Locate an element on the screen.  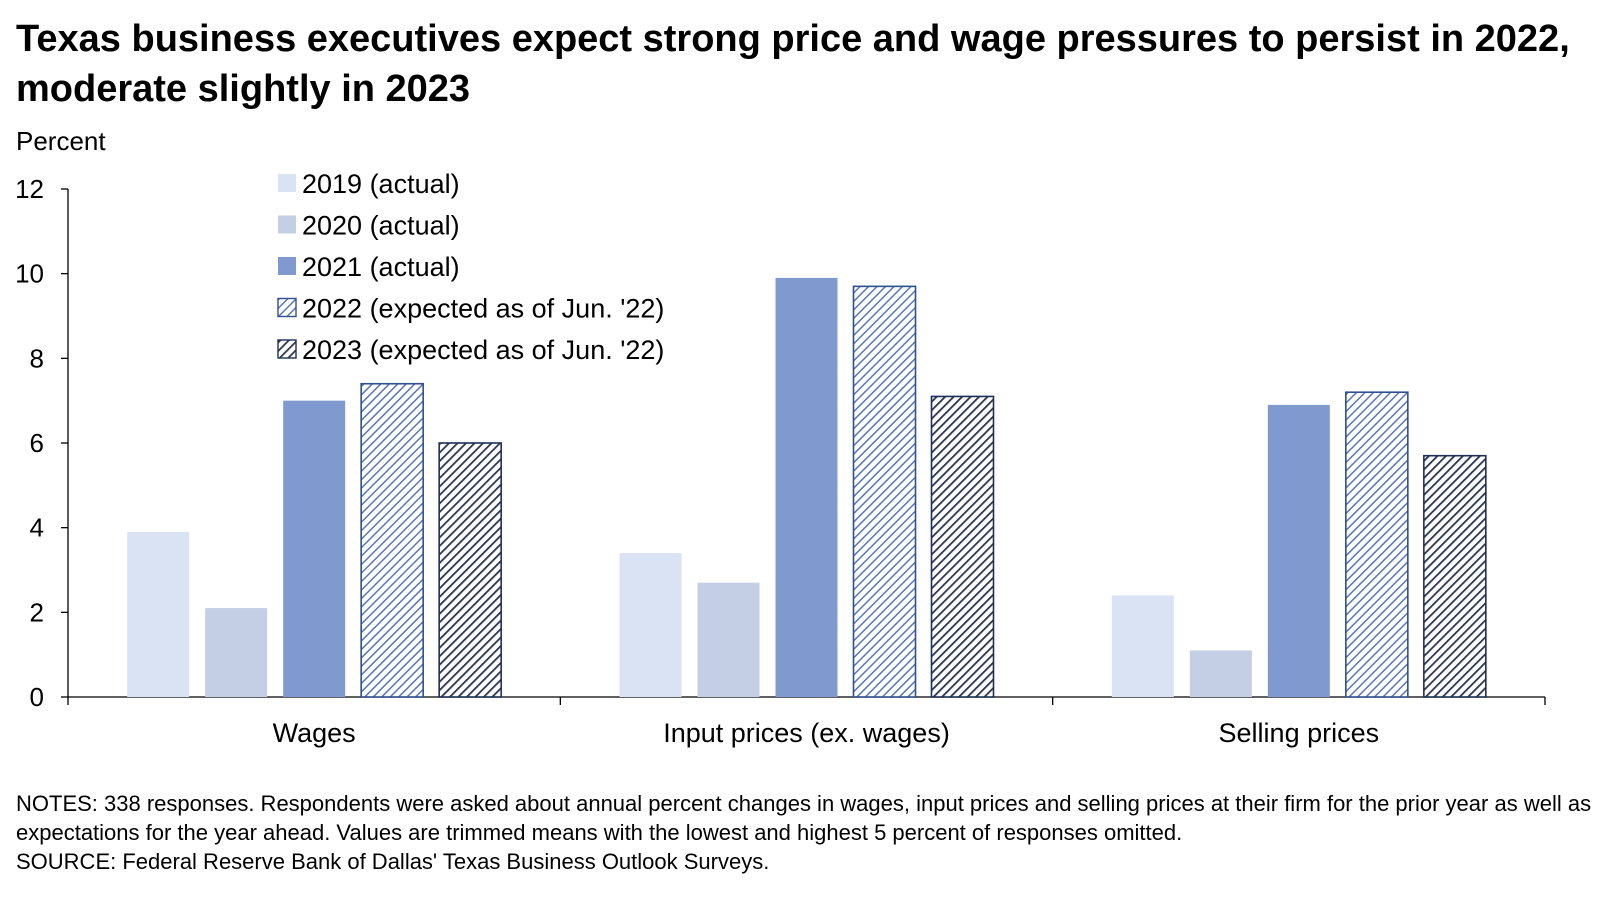
legend-label: 2023 (expected as of Jun. '22) is located at coordinates (483, 350).